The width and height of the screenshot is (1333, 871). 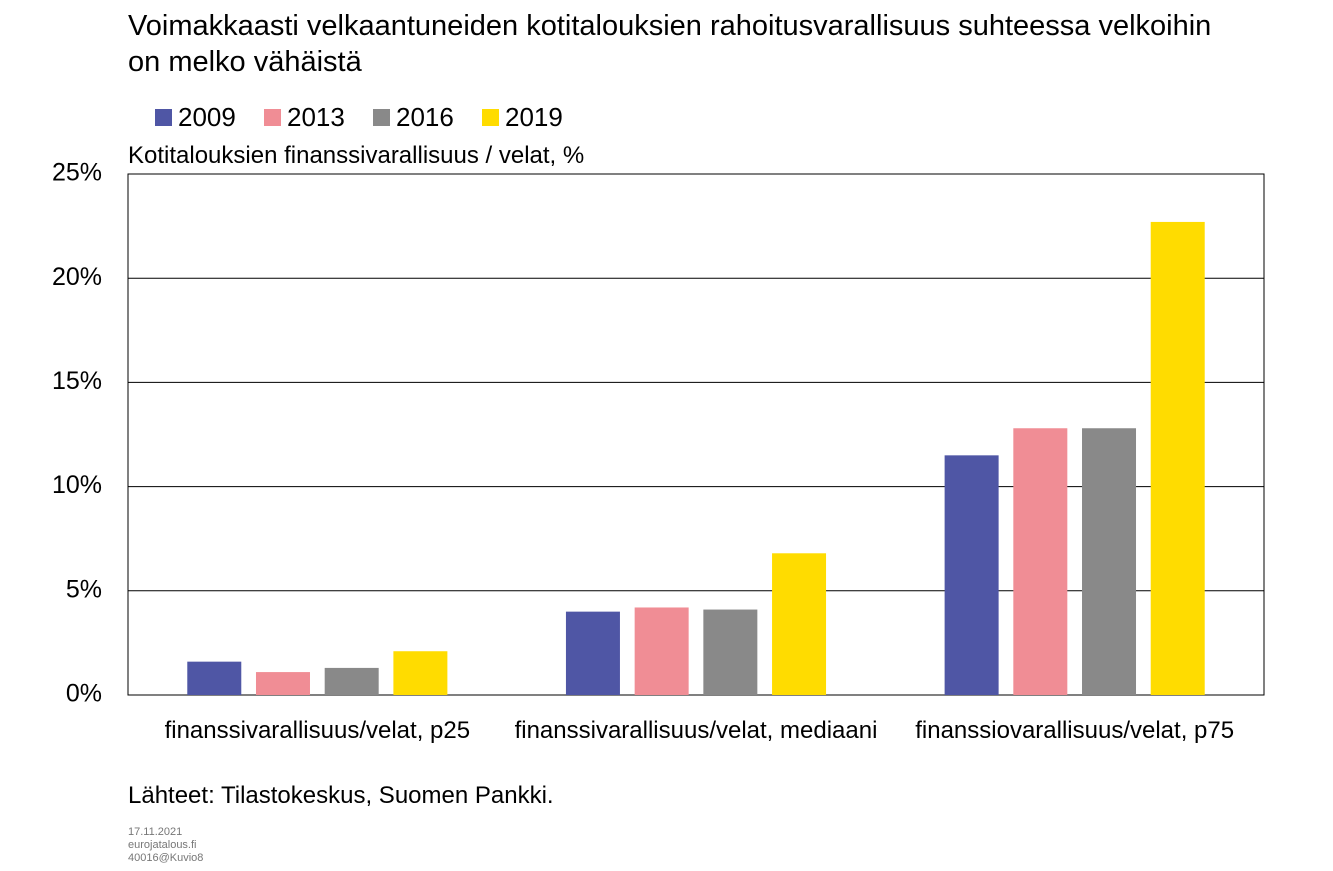 What do you see at coordinates (77, 277) in the screenshot?
I see `y-tick-label: 20%` at bounding box center [77, 277].